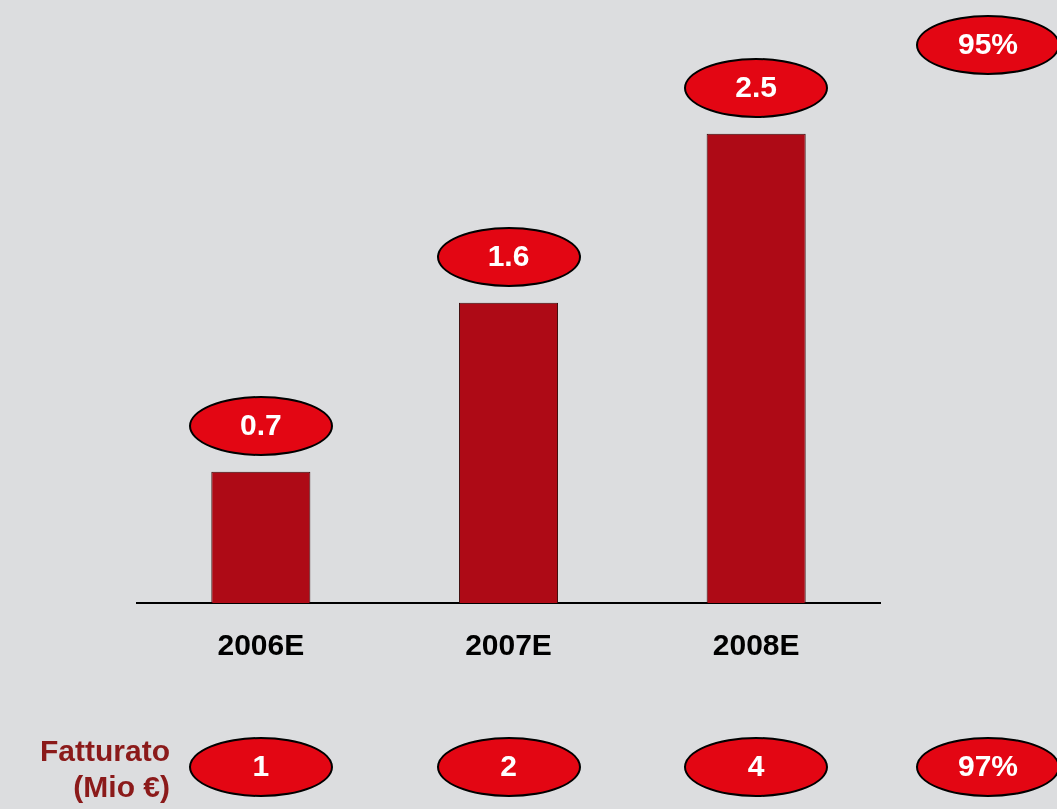 The width and height of the screenshot is (1057, 809). What do you see at coordinates (260, 424) in the screenshot?
I see `data-label: 0.7` at bounding box center [260, 424].